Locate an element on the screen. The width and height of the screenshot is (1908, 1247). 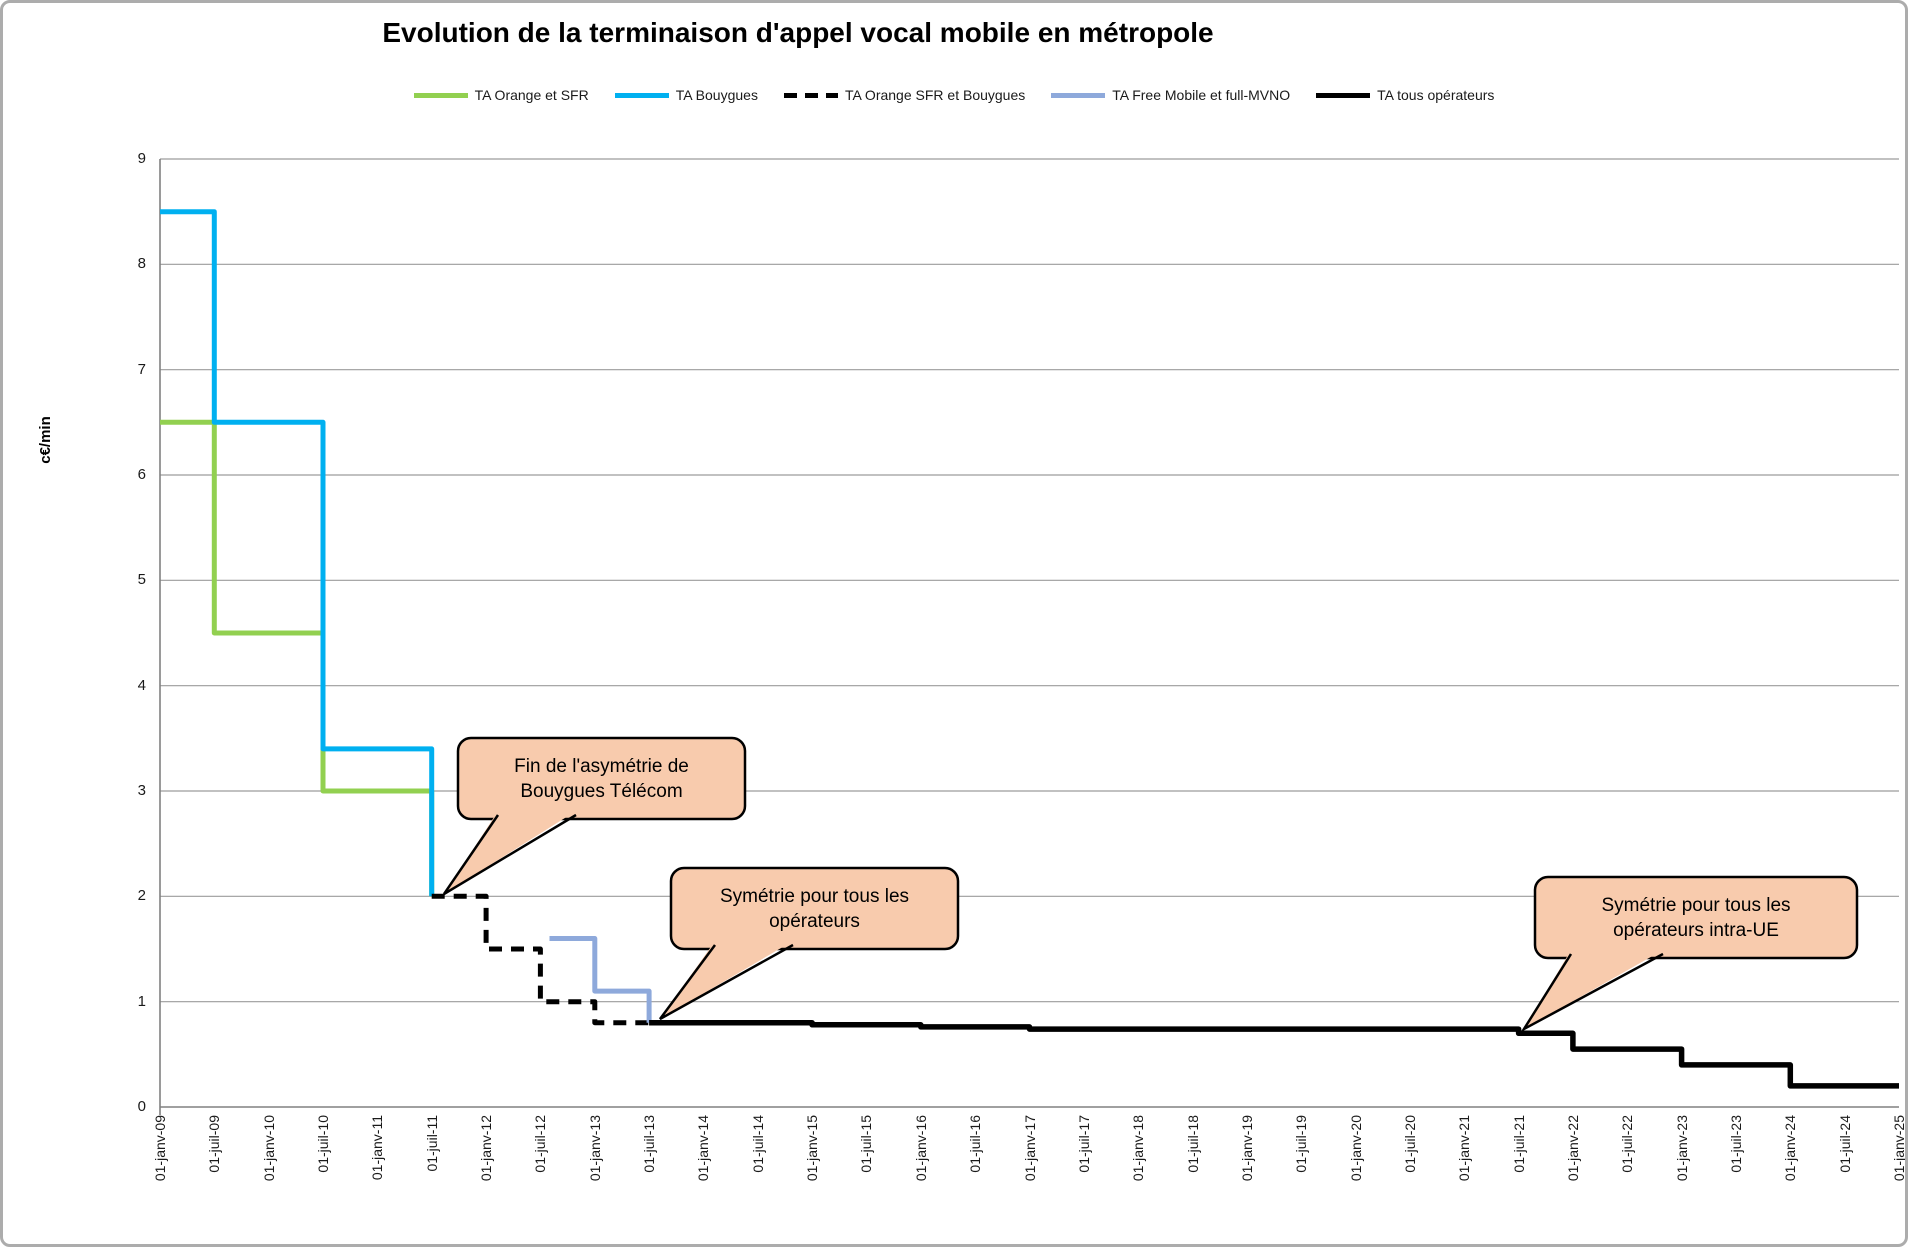
x-tick-label: 01-juil-24 is located at coordinates (1844, 1144).